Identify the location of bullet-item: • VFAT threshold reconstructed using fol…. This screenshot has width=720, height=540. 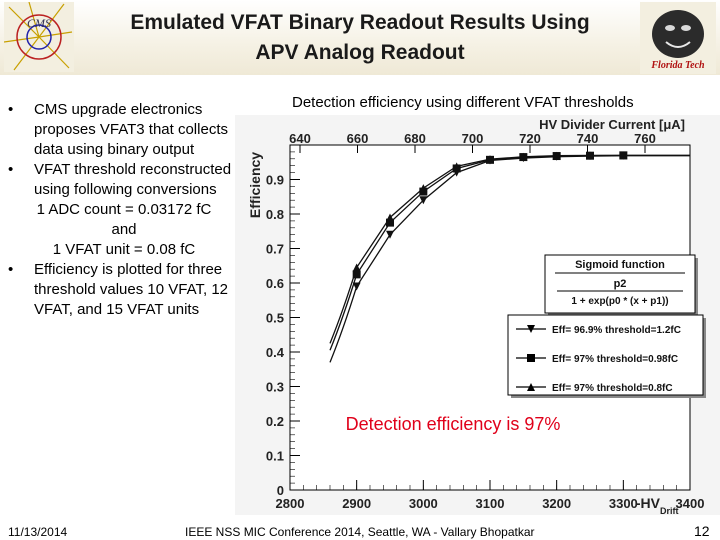
(124, 180).